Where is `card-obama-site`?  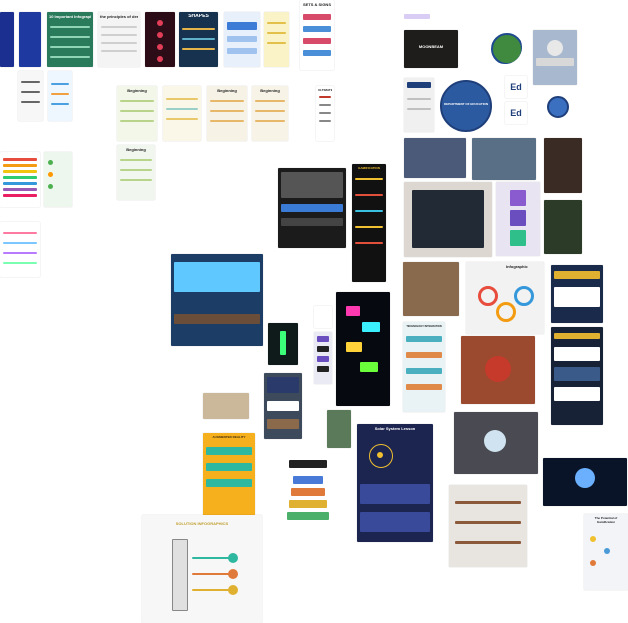 card-obama-site is located at coordinates (312, 208).